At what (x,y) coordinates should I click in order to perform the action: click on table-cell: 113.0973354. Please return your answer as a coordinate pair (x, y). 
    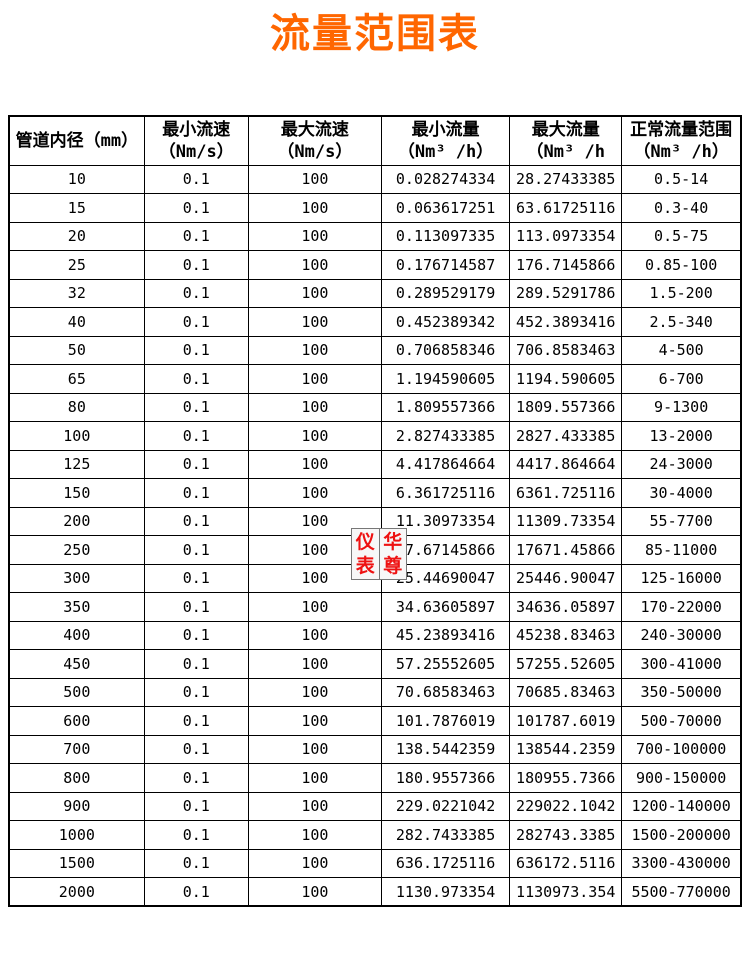
    Looking at the image, I should click on (566, 236).